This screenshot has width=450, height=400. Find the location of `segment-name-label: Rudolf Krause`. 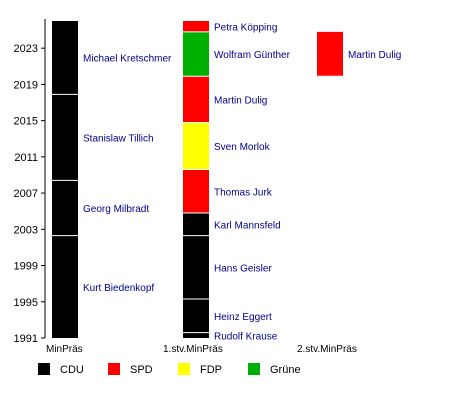

segment-name-label: Rudolf Krause is located at coordinates (246, 336).